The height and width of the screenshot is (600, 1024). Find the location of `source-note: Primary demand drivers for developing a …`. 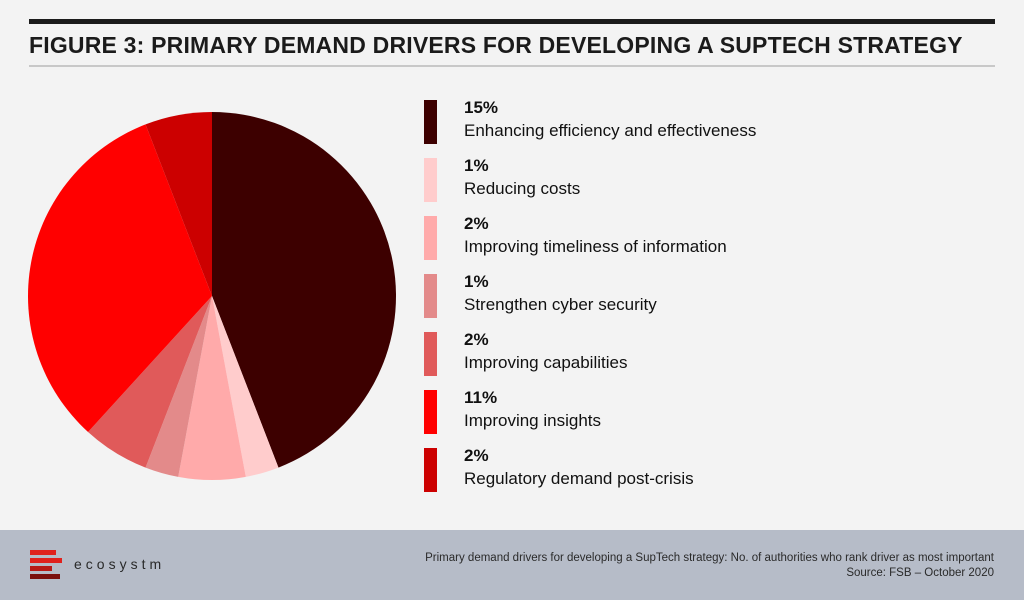

source-note: Primary demand drivers for developing a … is located at coordinates (709, 566).